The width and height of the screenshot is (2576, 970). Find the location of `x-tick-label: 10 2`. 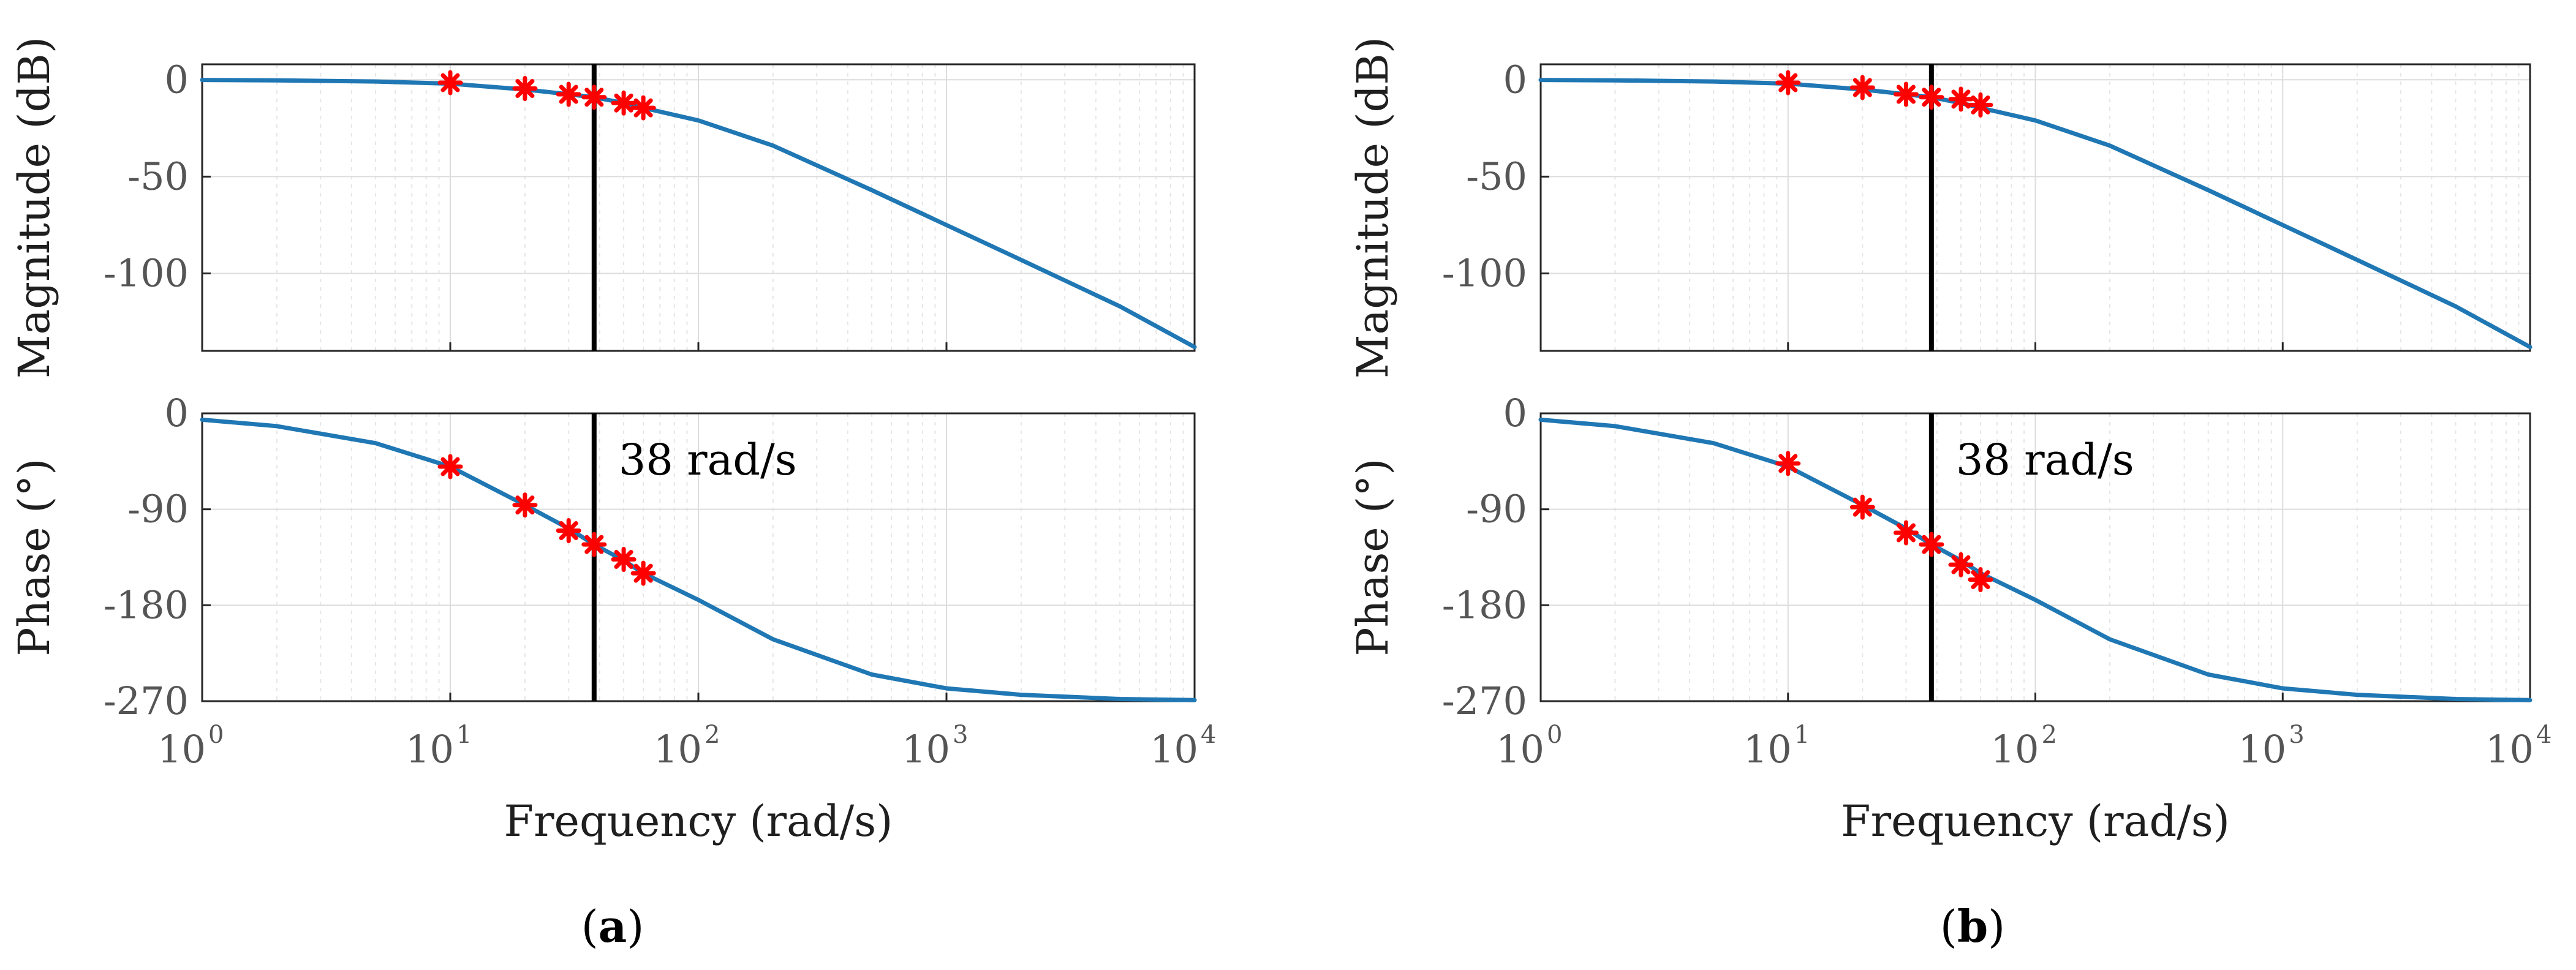

x-tick-label: 10 2 is located at coordinates (687, 746).